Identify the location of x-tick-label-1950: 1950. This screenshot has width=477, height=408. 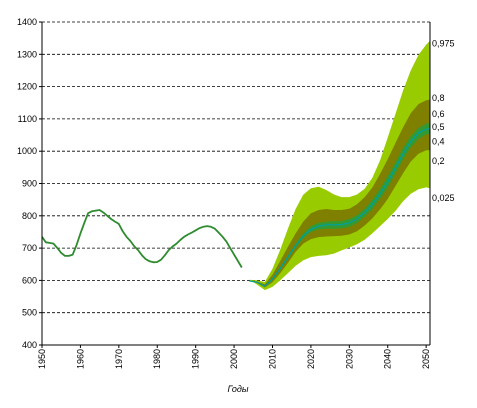
(42, 359).